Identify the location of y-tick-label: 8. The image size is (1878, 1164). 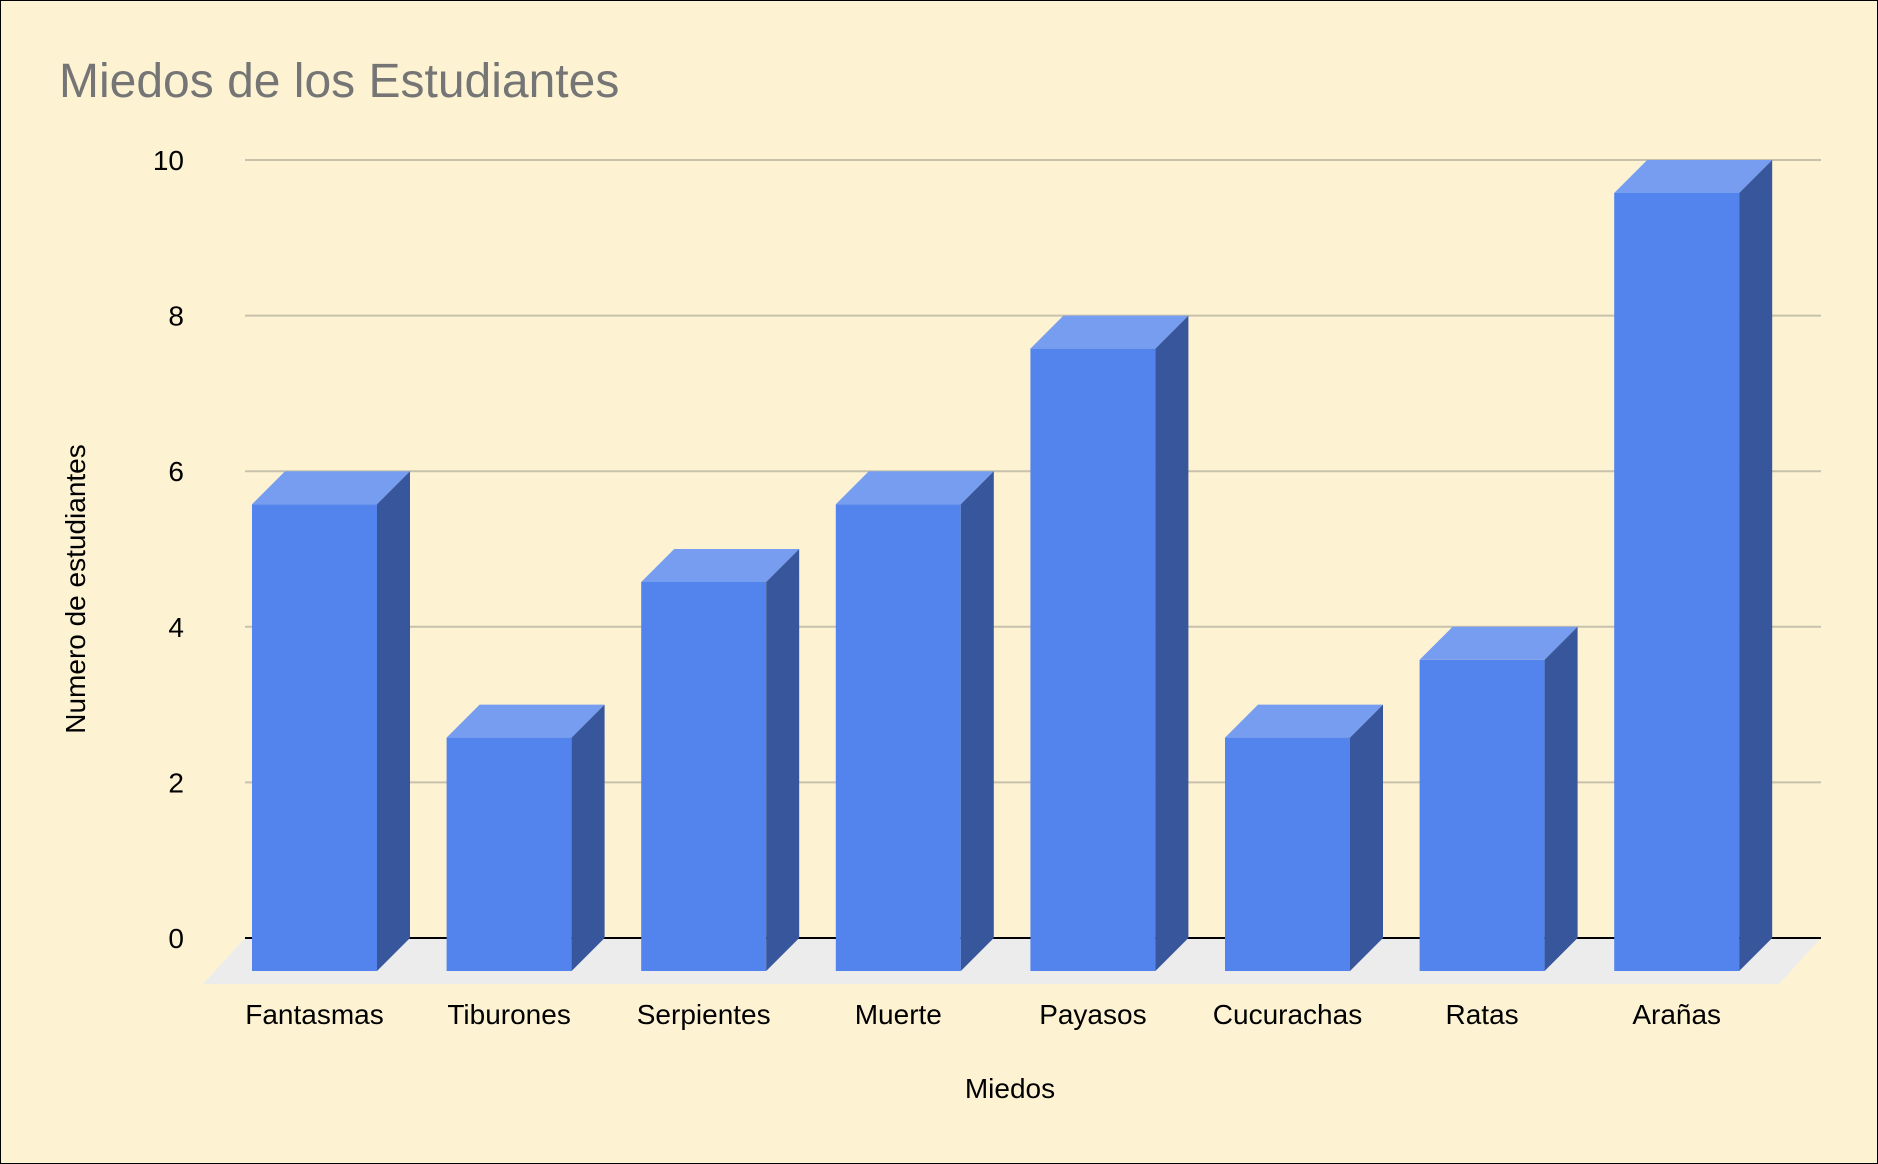
(176, 316).